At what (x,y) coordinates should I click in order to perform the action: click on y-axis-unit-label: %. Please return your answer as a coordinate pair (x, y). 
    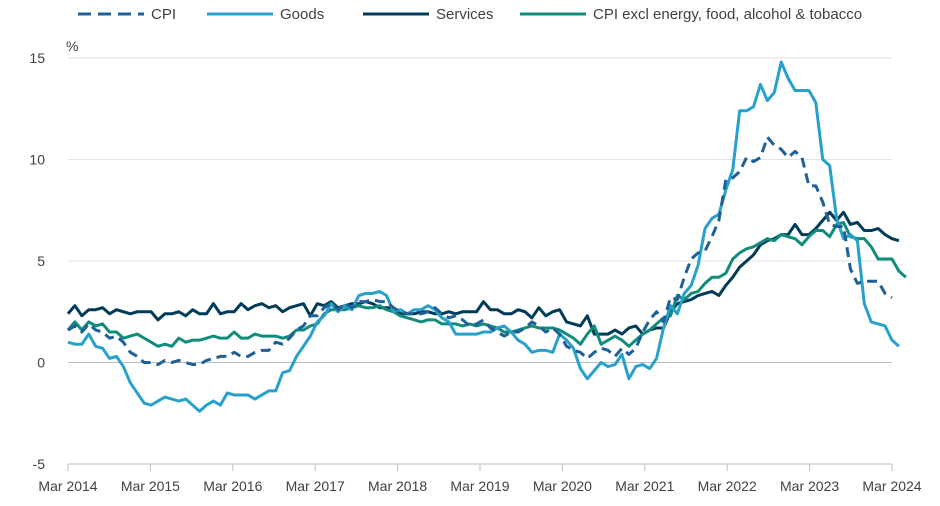
    Looking at the image, I should click on (72, 46).